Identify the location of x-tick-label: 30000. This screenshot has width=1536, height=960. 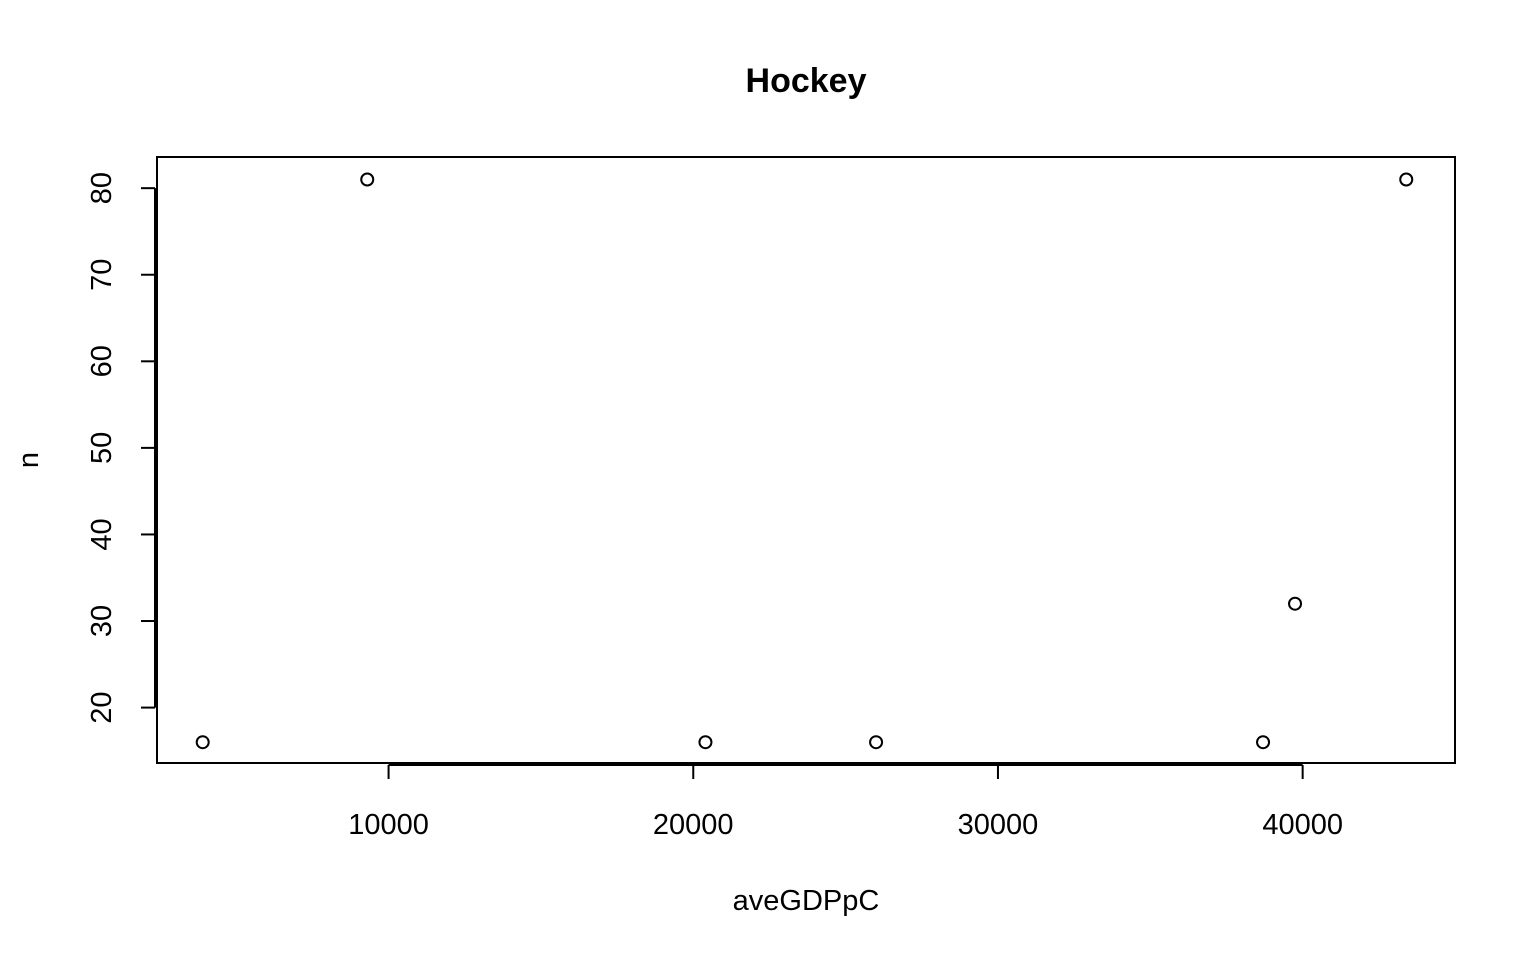
(998, 825).